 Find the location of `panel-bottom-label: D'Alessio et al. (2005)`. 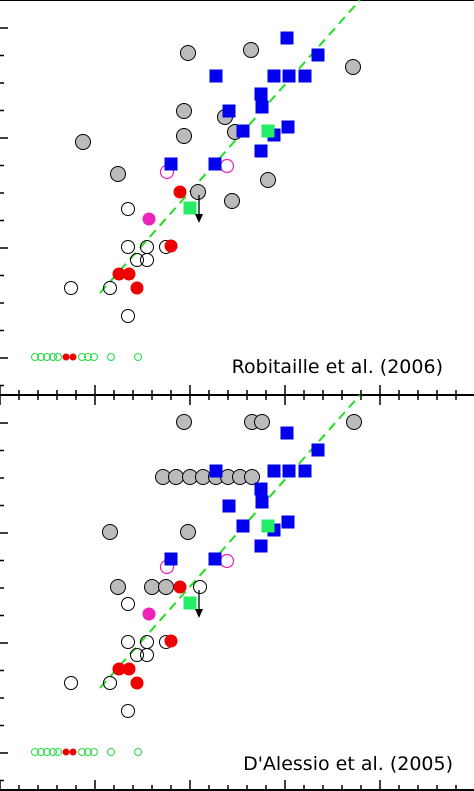

panel-bottom-label: D'Alessio et al. (2005) is located at coordinates (348, 764).